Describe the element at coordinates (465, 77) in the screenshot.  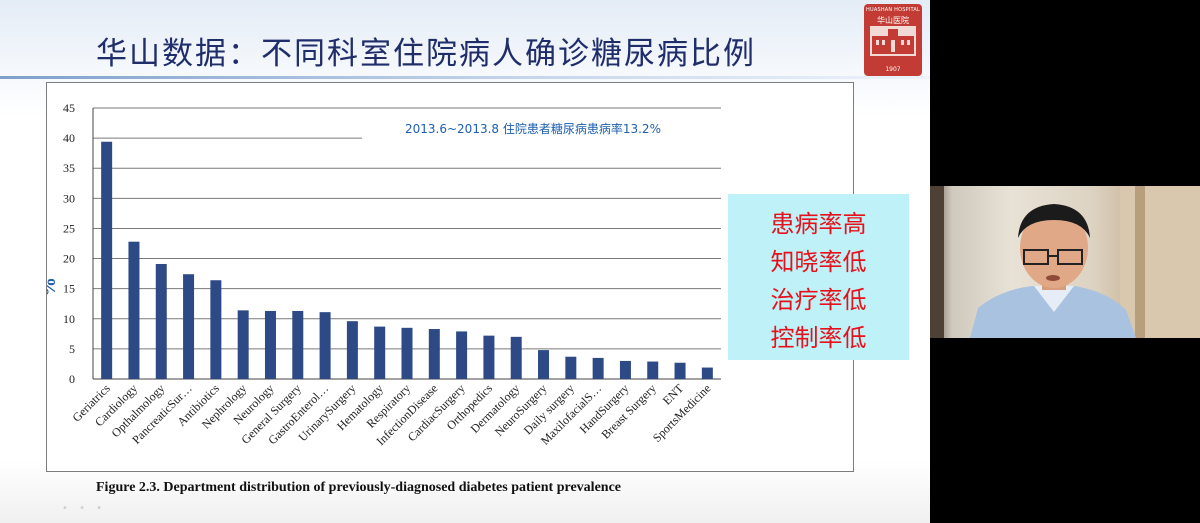
I see `title-divider` at that location.